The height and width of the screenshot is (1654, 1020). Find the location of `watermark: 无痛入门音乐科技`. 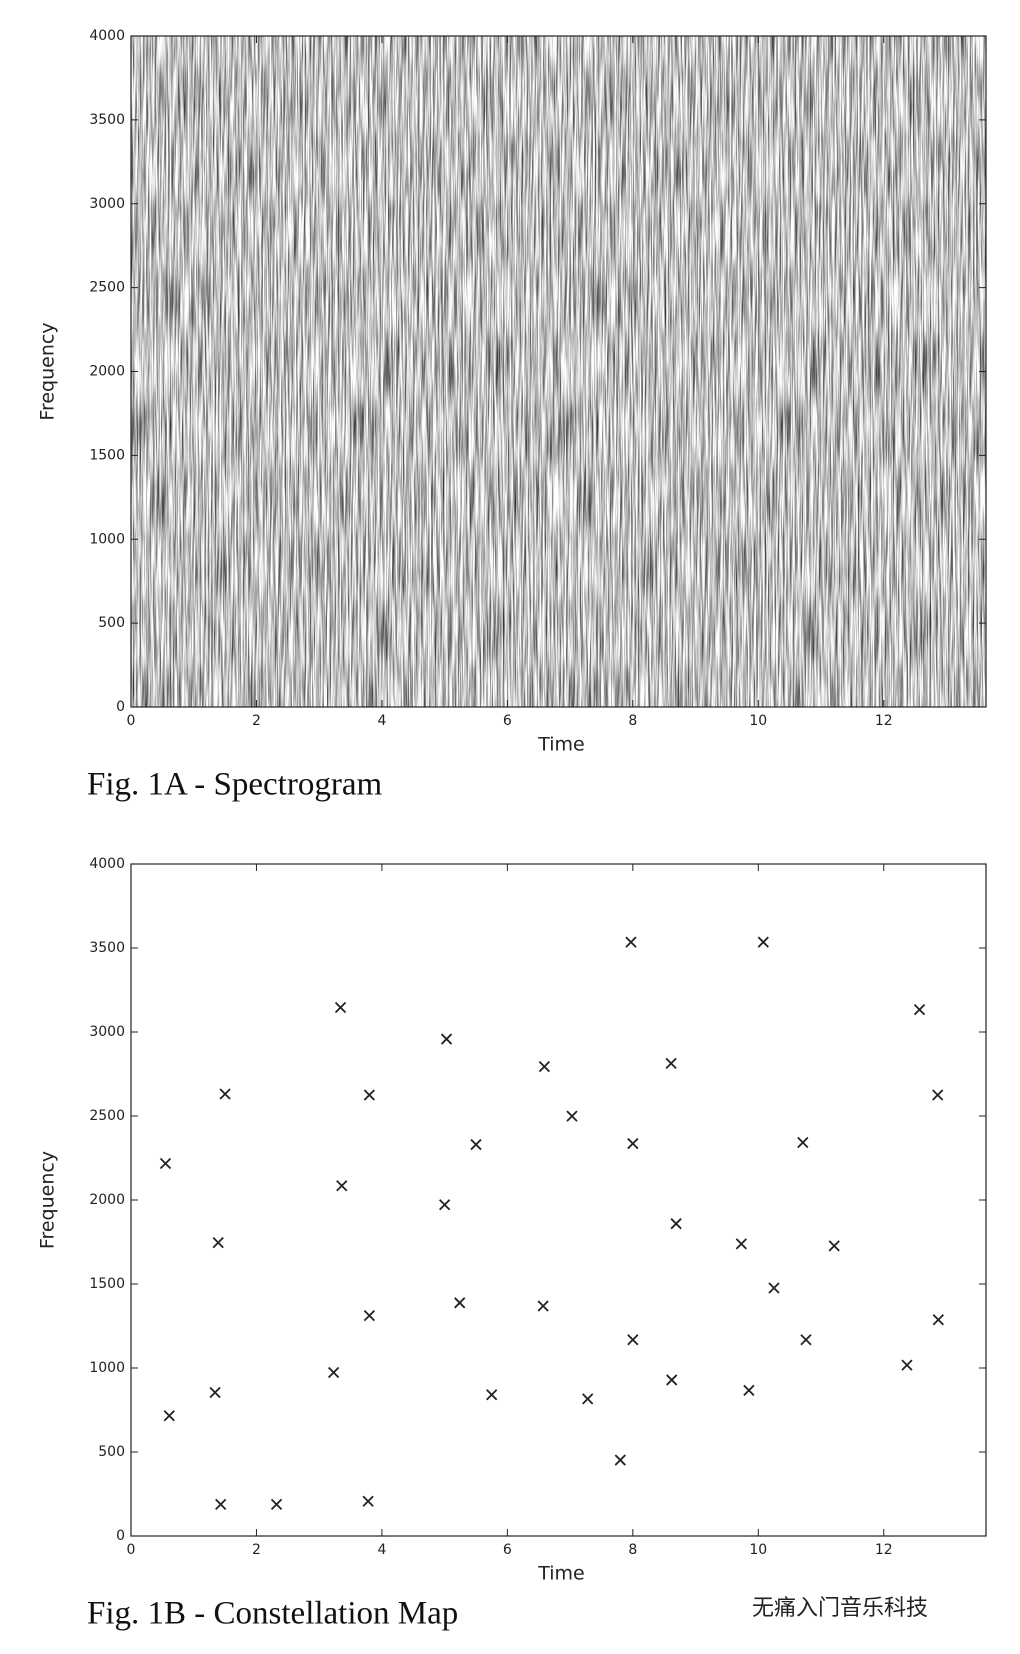

watermark: 无痛入门音乐科技 is located at coordinates (840, 1608).